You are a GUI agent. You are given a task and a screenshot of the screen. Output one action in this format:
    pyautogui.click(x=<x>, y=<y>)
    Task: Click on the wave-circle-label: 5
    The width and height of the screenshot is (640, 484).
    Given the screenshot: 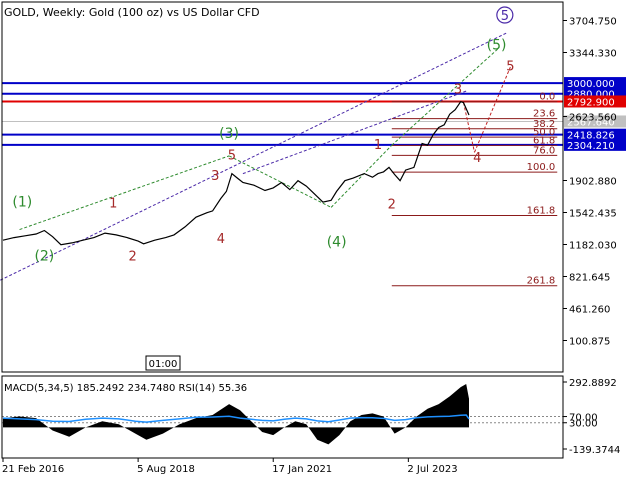 What is the action you would take?
    pyautogui.click(x=505, y=16)
    